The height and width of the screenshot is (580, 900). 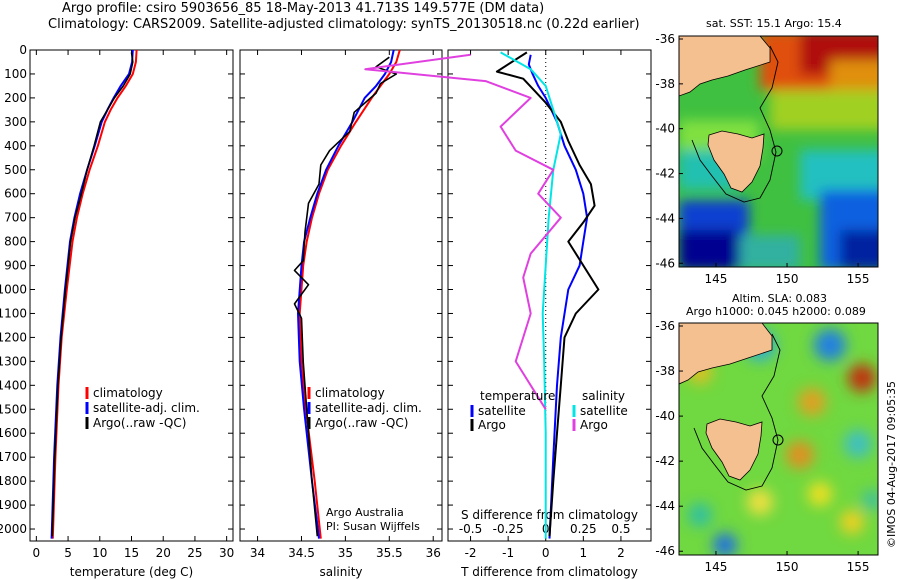 I want to click on sst-float-marker, so click(x=777, y=151).